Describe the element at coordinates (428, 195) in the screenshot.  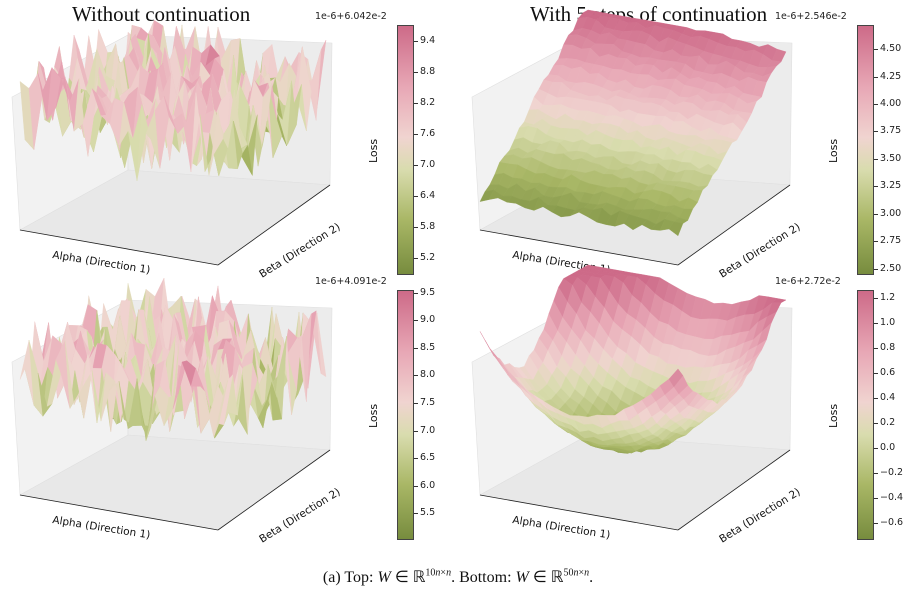
I see `colorbar-tick-label: 6.4` at that location.